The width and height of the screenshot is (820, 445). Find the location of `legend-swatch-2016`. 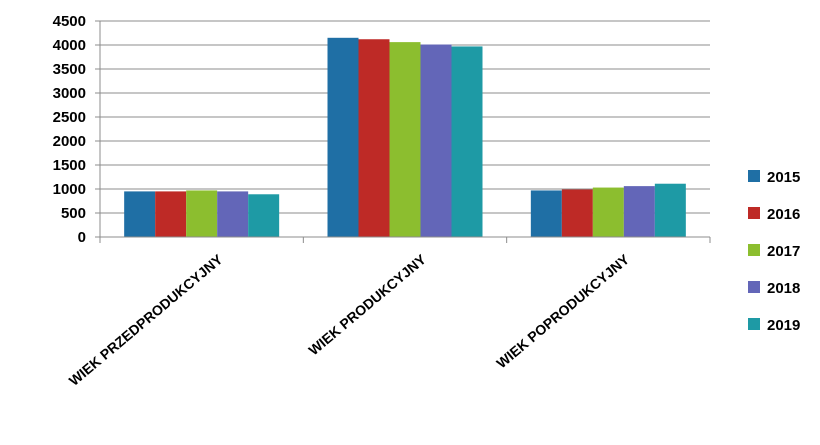

legend-swatch-2016 is located at coordinates (754, 213).